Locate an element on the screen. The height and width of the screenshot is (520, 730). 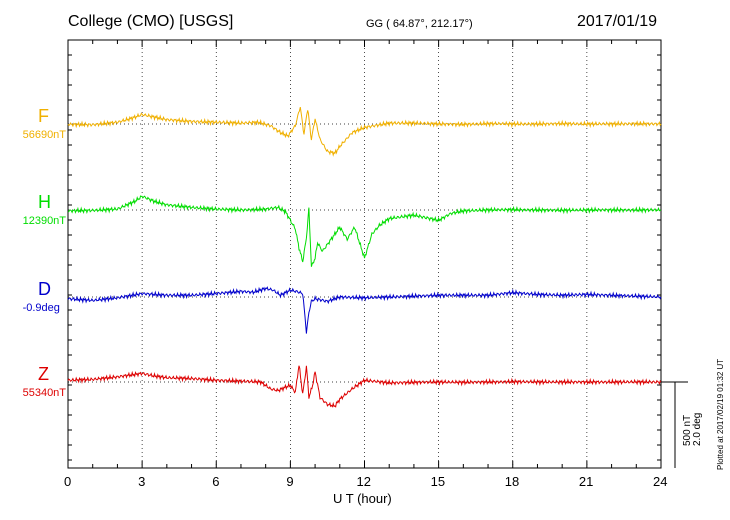
plotted-at-note: Plotted at 2017/02/19 01:32 UT is located at coordinates (720, 414).